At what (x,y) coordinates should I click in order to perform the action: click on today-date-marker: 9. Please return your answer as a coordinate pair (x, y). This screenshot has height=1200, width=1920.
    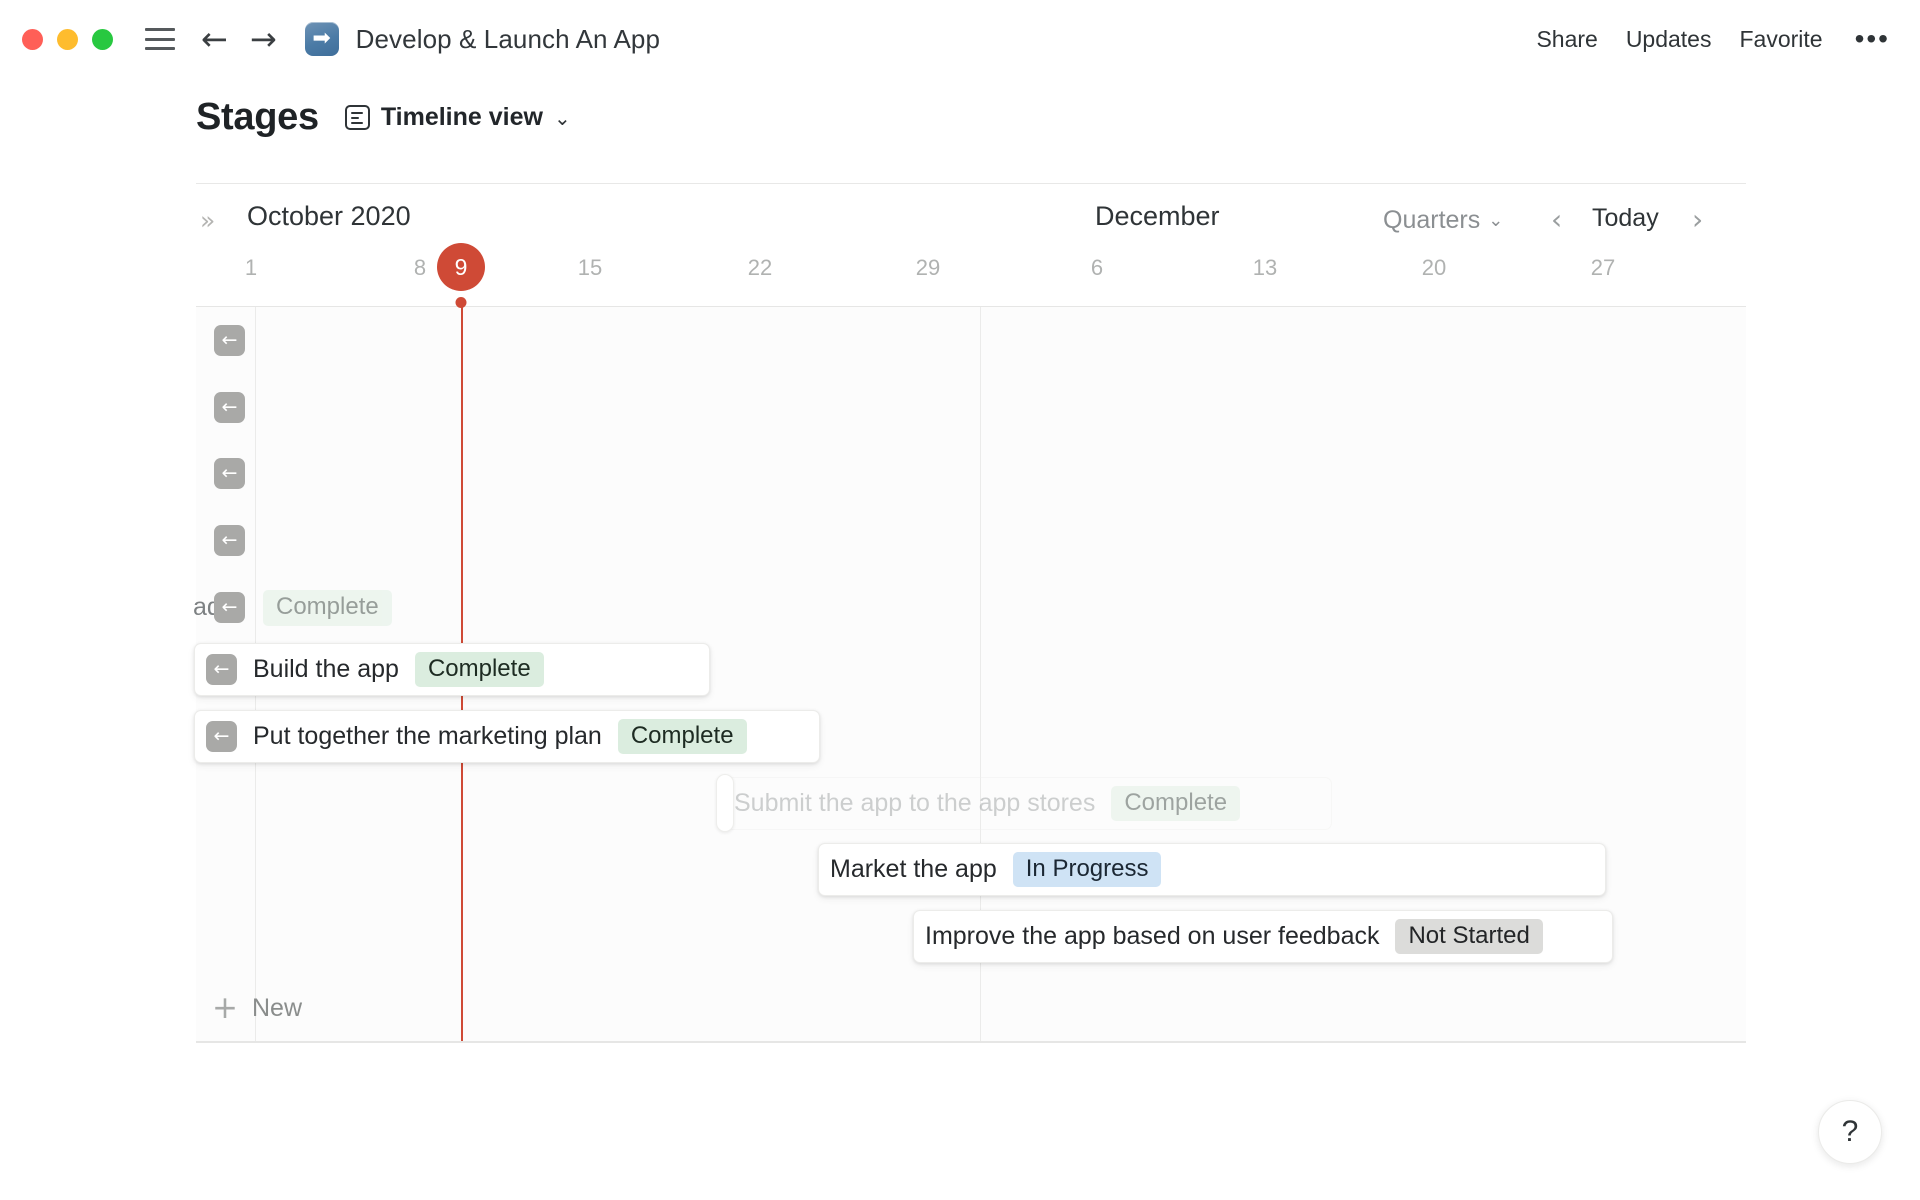
    Looking at the image, I should click on (461, 267).